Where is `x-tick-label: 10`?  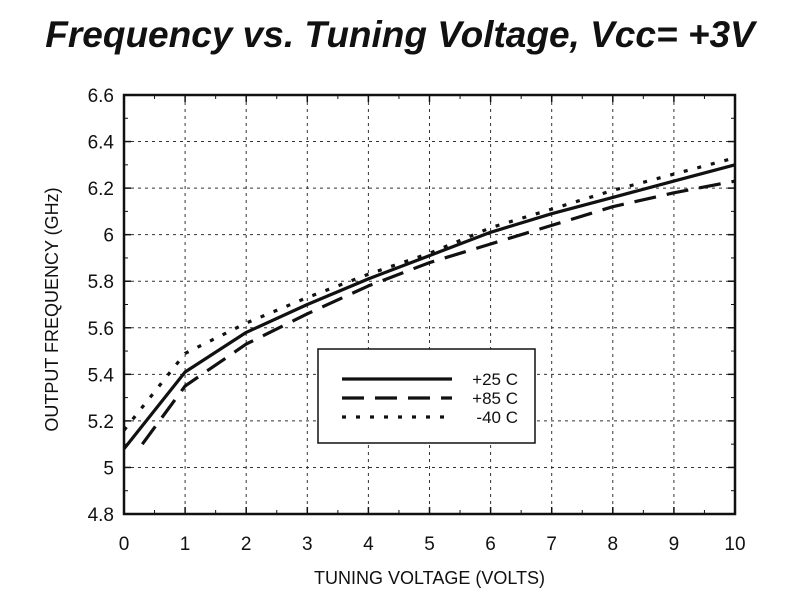
x-tick-label: 10 is located at coordinates (734, 544).